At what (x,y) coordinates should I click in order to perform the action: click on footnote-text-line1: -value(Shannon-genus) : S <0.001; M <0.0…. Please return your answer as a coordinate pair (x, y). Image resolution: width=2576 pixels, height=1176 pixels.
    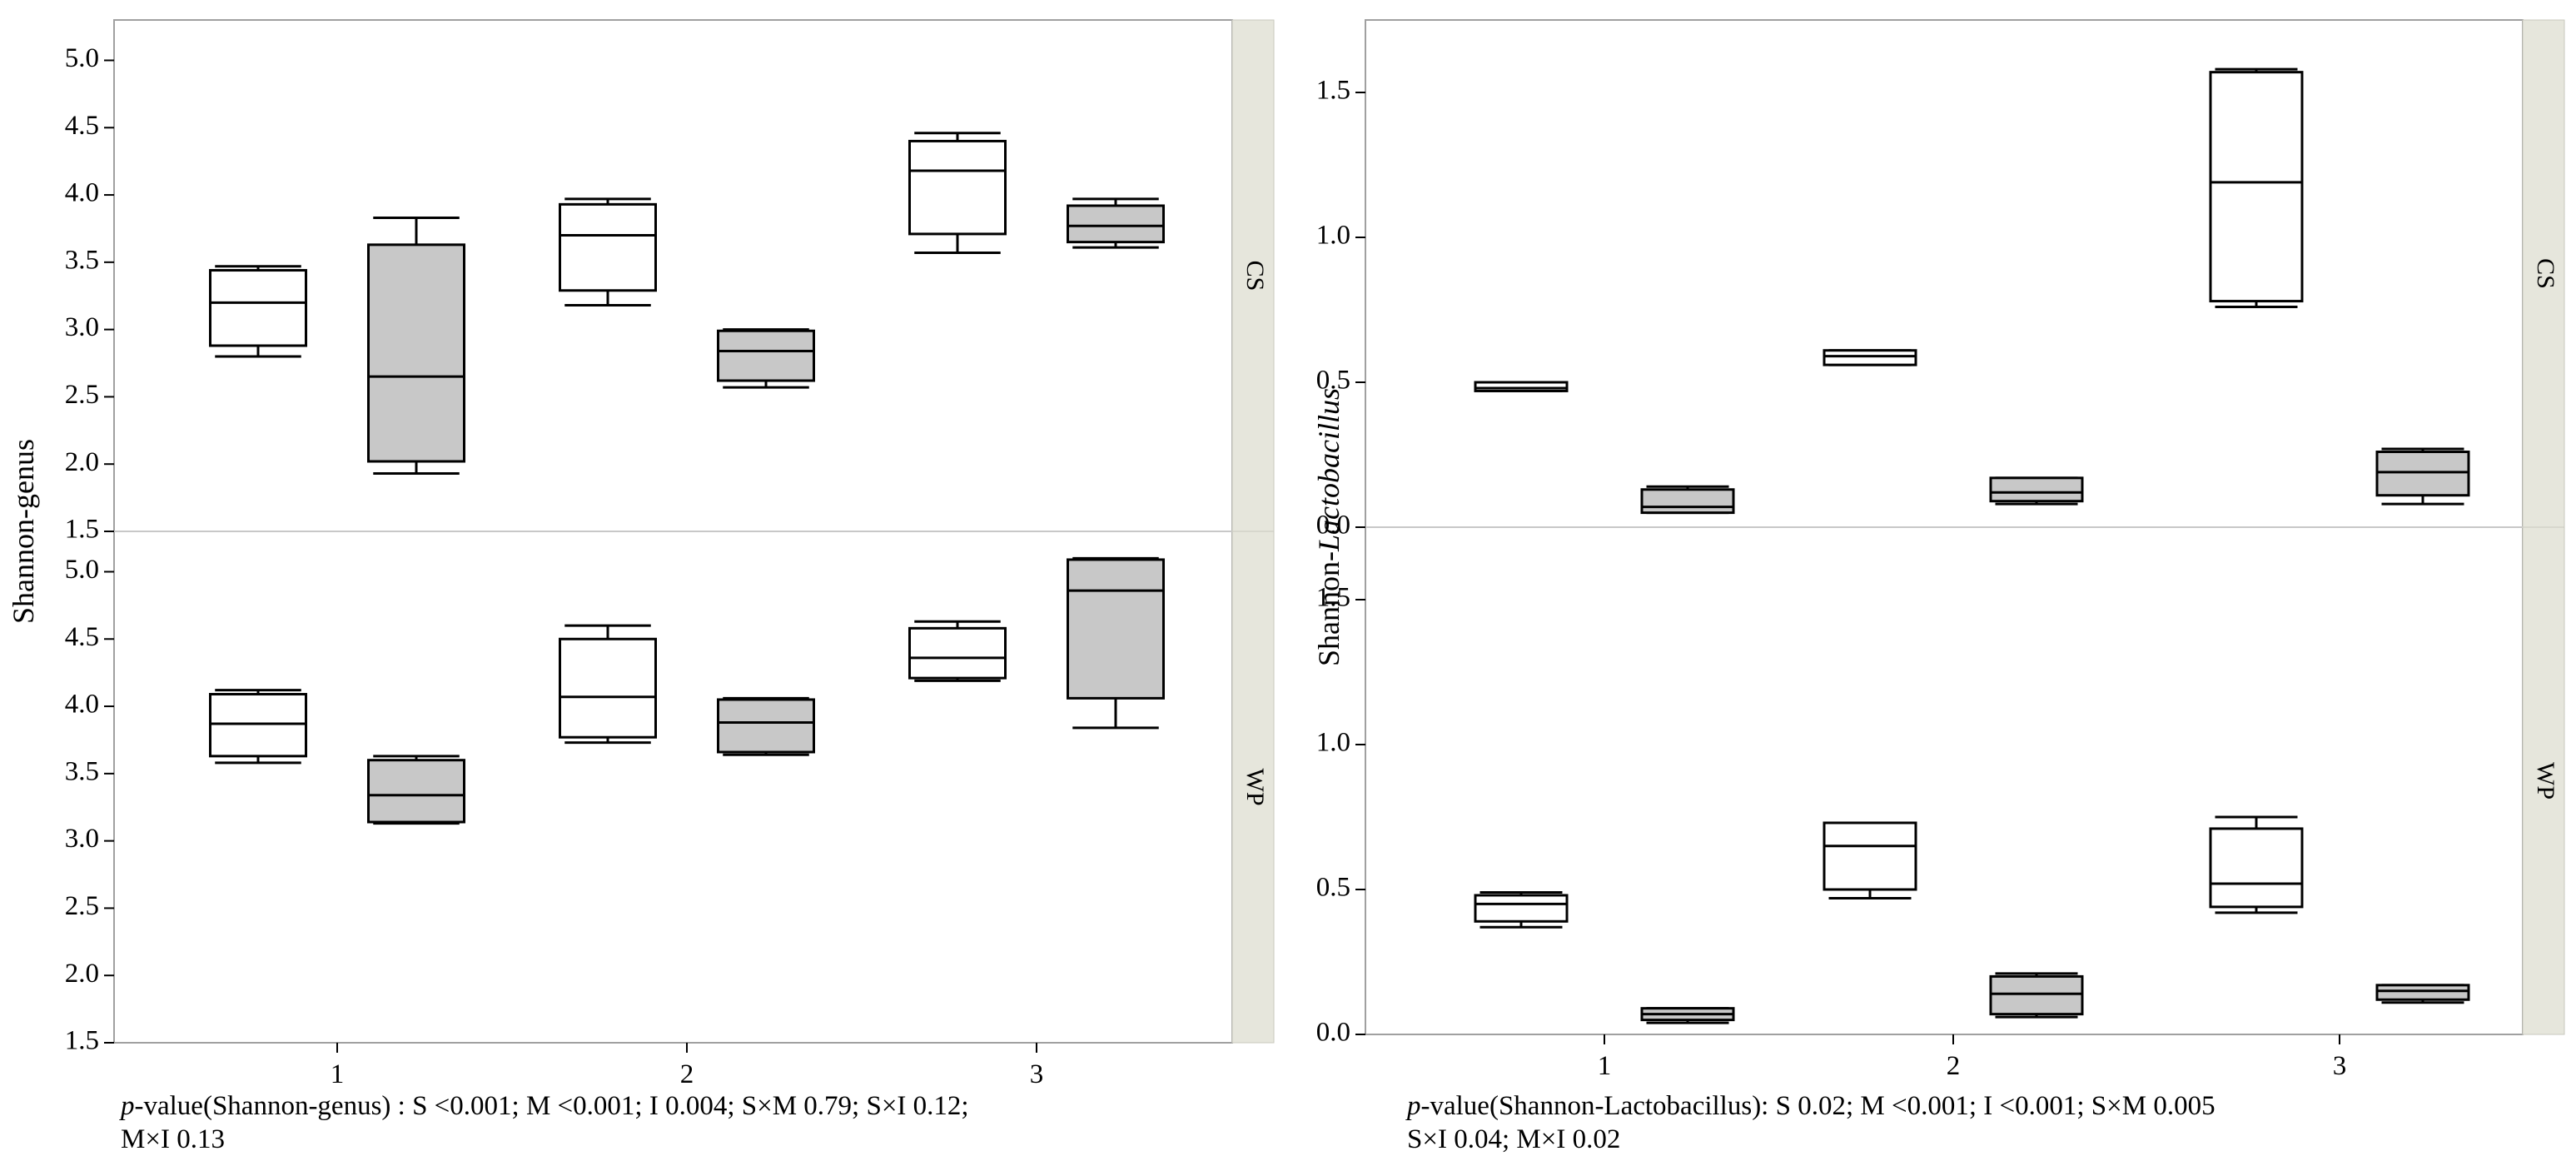
    Looking at the image, I should click on (551, 1106).